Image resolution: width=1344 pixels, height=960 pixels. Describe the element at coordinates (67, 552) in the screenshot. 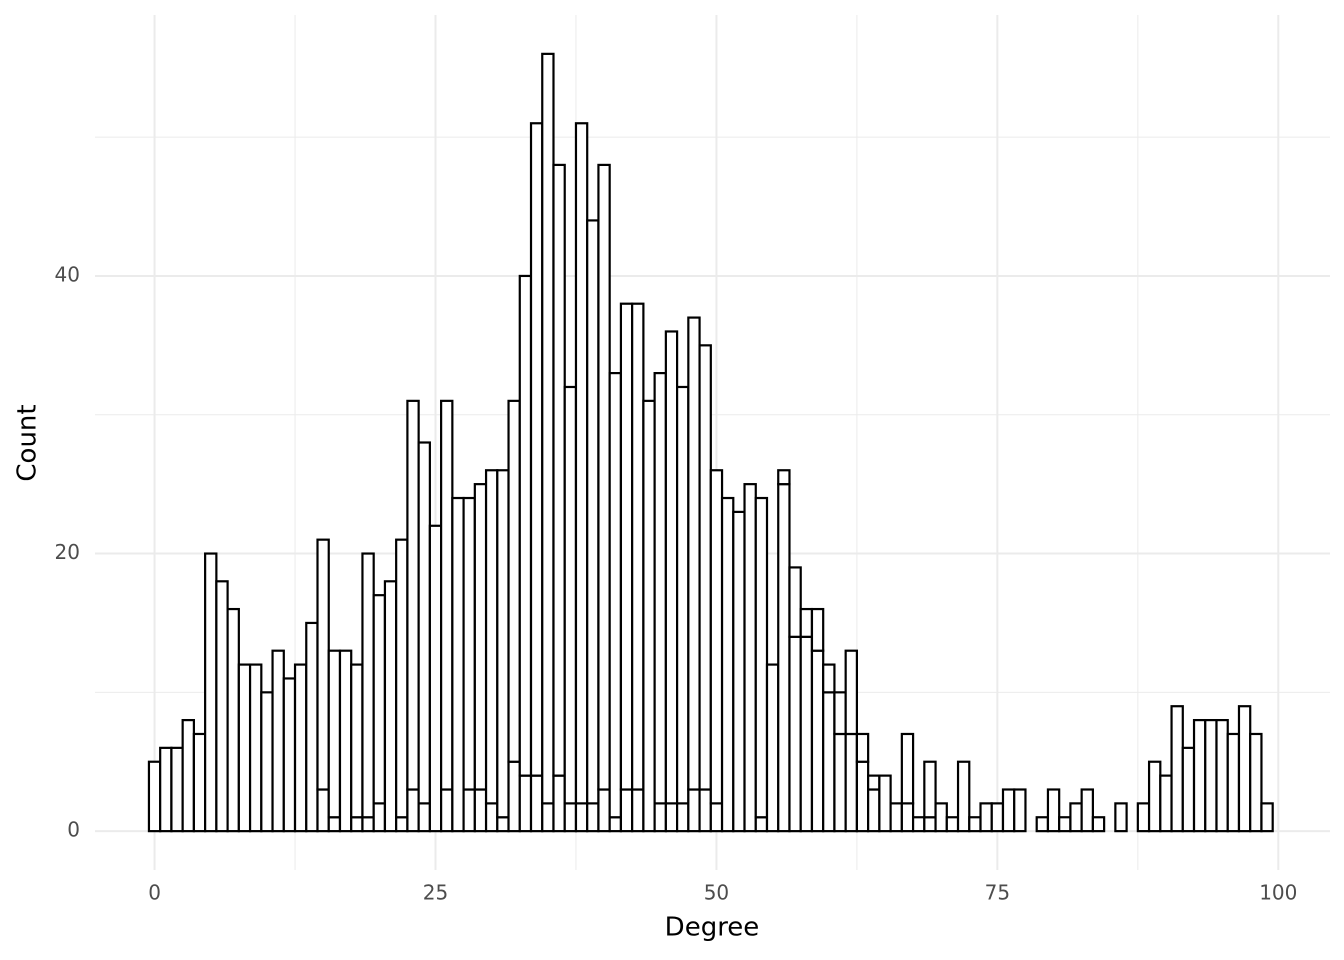

I see `y-tick-label: 20` at that location.